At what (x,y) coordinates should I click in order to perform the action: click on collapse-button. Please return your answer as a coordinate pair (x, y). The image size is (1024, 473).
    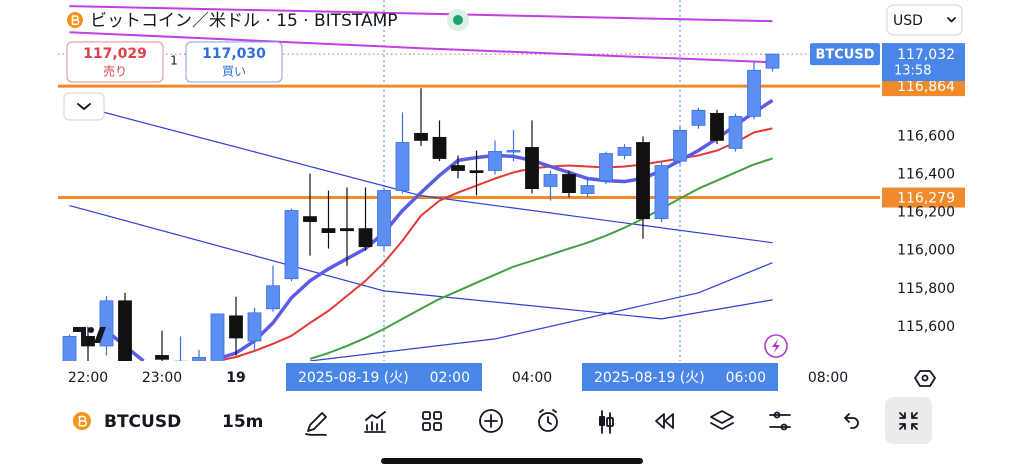
    Looking at the image, I should click on (84, 106).